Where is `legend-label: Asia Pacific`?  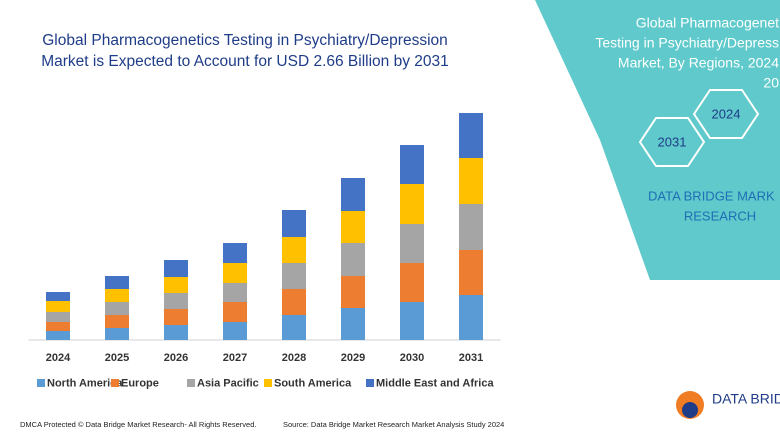 legend-label: Asia Pacific is located at coordinates (228, 383).